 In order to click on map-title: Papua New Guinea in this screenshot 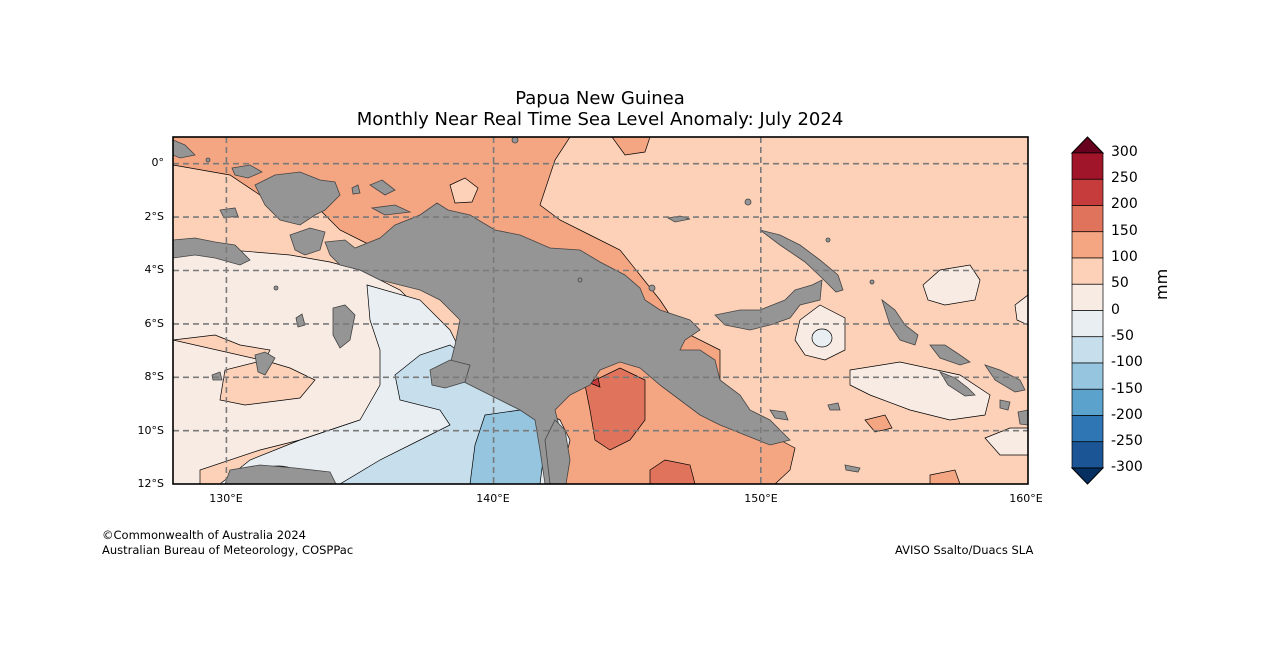, I will do `click(600, 98)`.